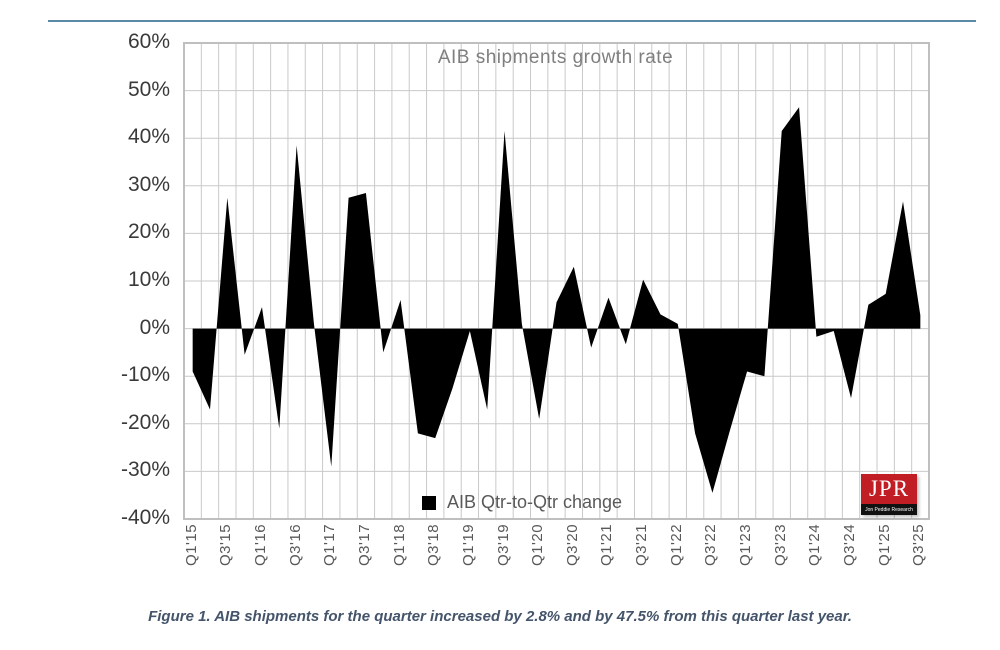 This screenshot has width=1000, height=650. What do you see at coordinates (295, 545) in the screenshot?
I see `x-axis-tick-label: Q3'16` at bounding box center [295, 545].